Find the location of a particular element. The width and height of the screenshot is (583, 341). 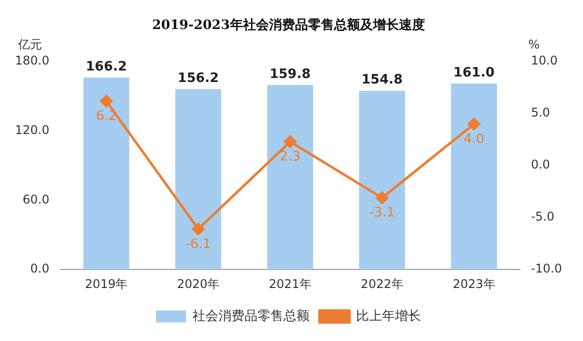

x-tick-label: 2019年 is located at coordinates (106, 283).